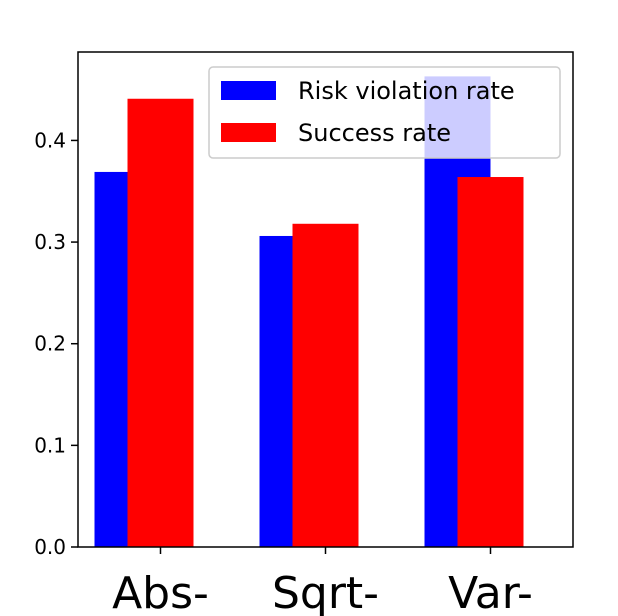  What do you see at coordinates (50, 547) in the screenshot?
I see `y-tick-label: 0.0` at bounding box center [50, 547].